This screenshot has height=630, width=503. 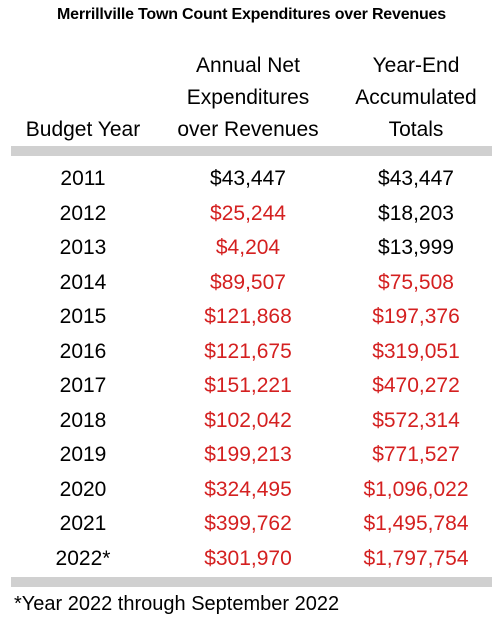 I want to click on annual-net-cell: $89,507, so click(x=248, y=282).